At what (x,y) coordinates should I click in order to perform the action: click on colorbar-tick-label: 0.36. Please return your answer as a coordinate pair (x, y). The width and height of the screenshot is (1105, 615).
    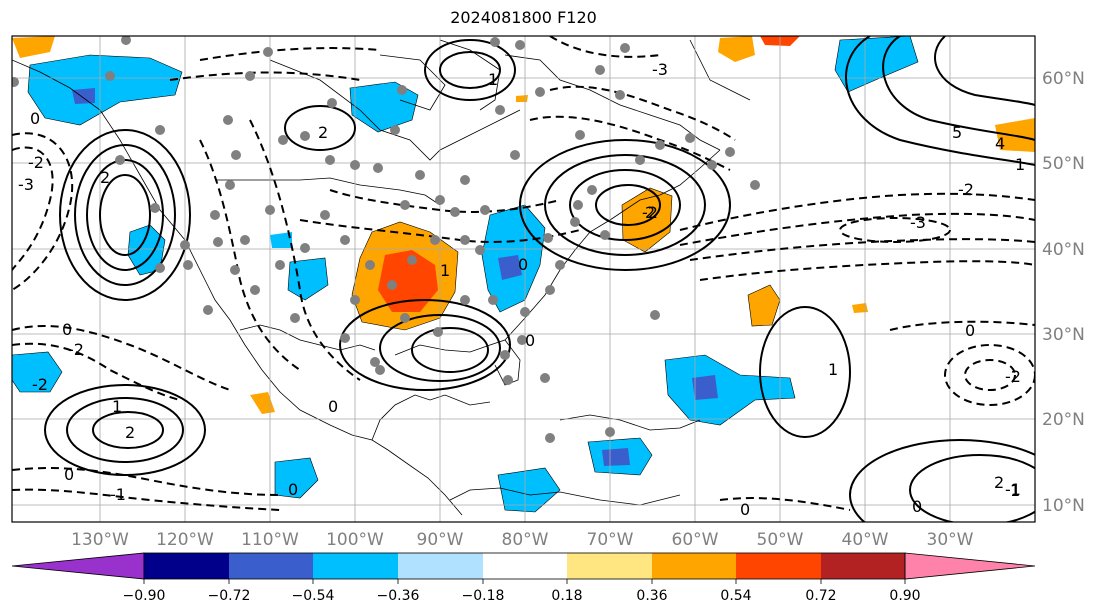
    Looking at the image, I should click on (651, 596).